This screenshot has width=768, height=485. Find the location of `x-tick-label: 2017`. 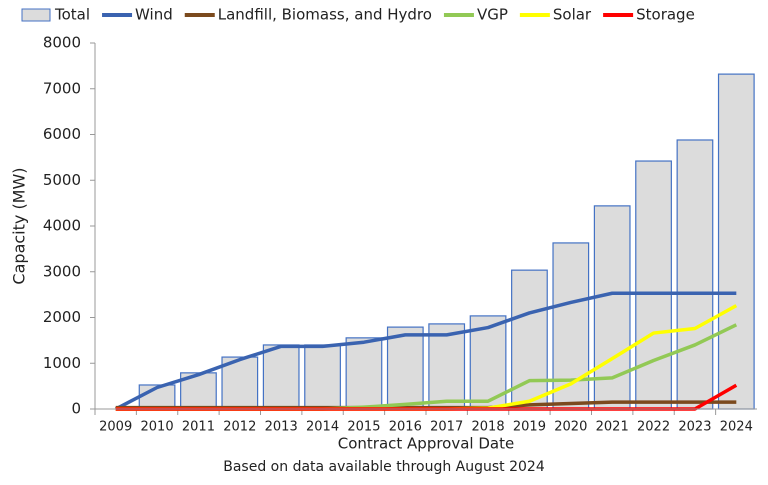

x-tick-label: 2017 is located at coordinates (446, 427).